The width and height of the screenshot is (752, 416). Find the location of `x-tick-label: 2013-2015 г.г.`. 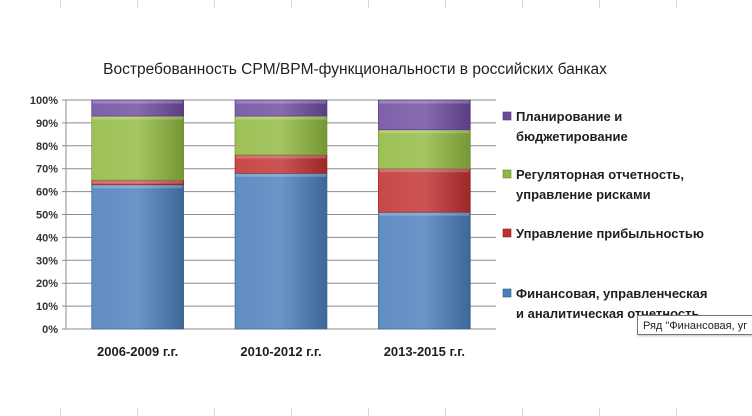

x-tick-label: 2013-2015 г.г. is located at coordinates (424, 351).